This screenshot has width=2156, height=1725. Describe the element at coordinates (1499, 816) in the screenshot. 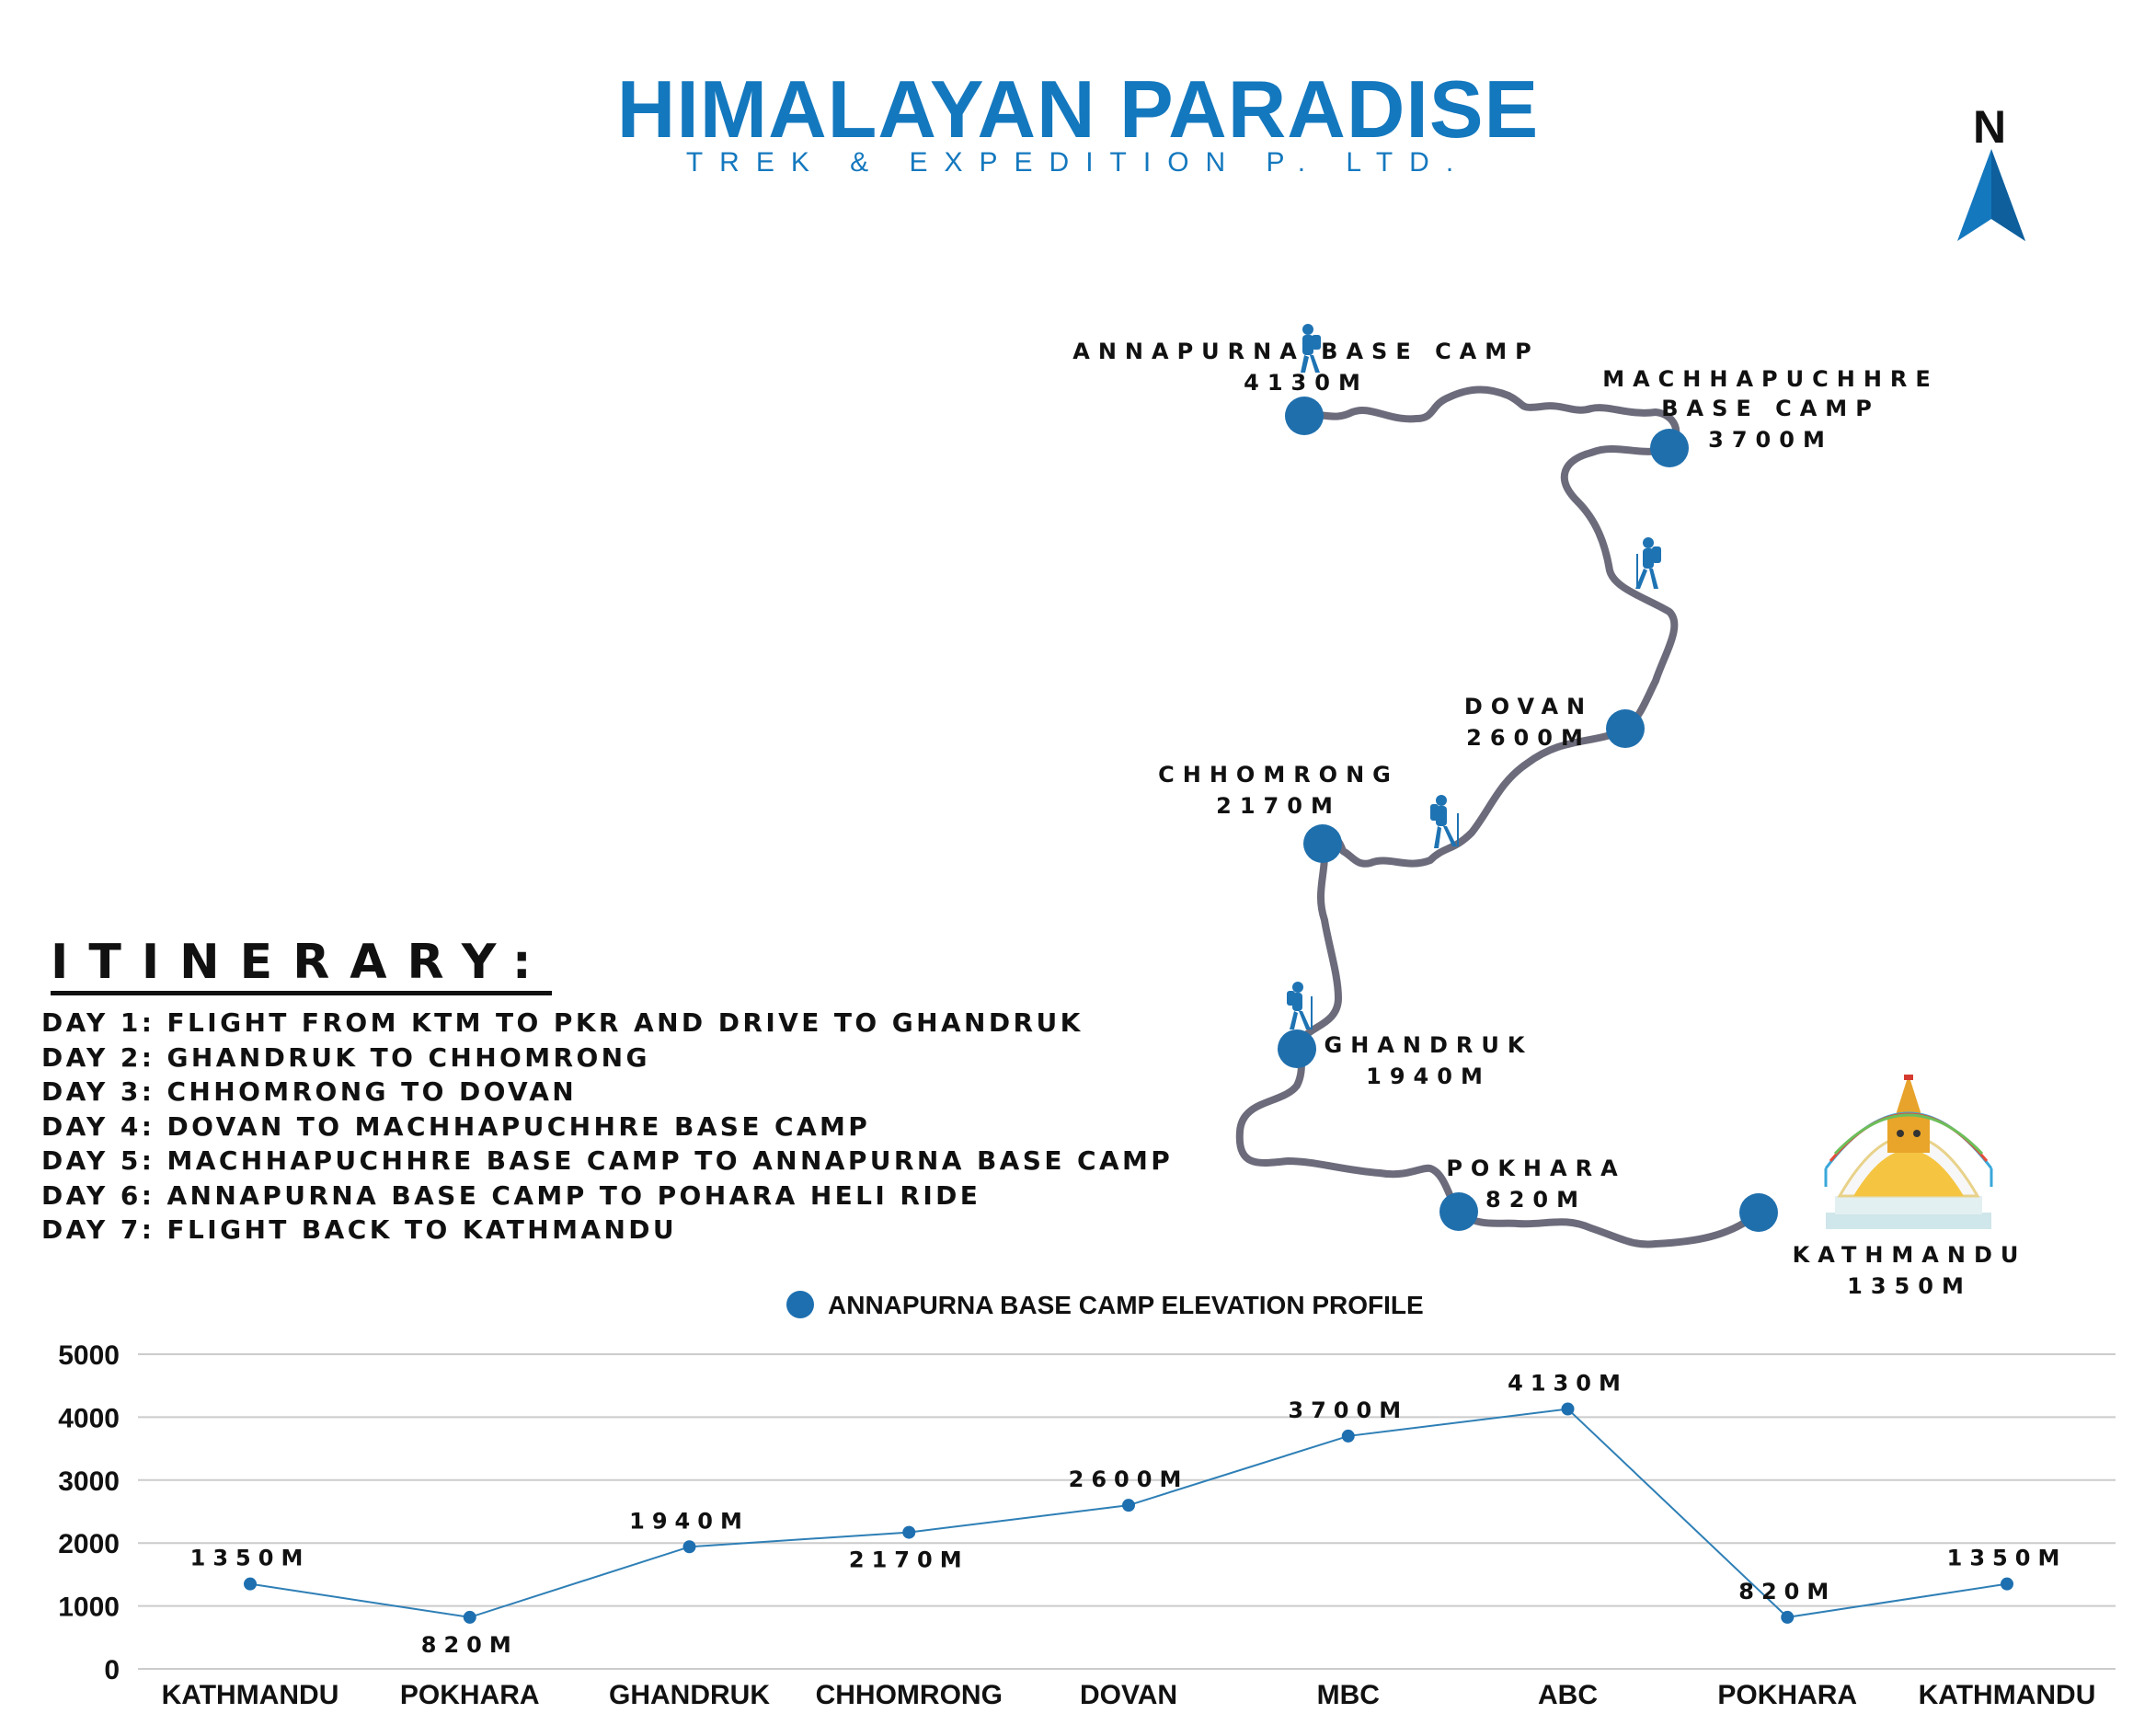

I see `trek-trail` at that location.